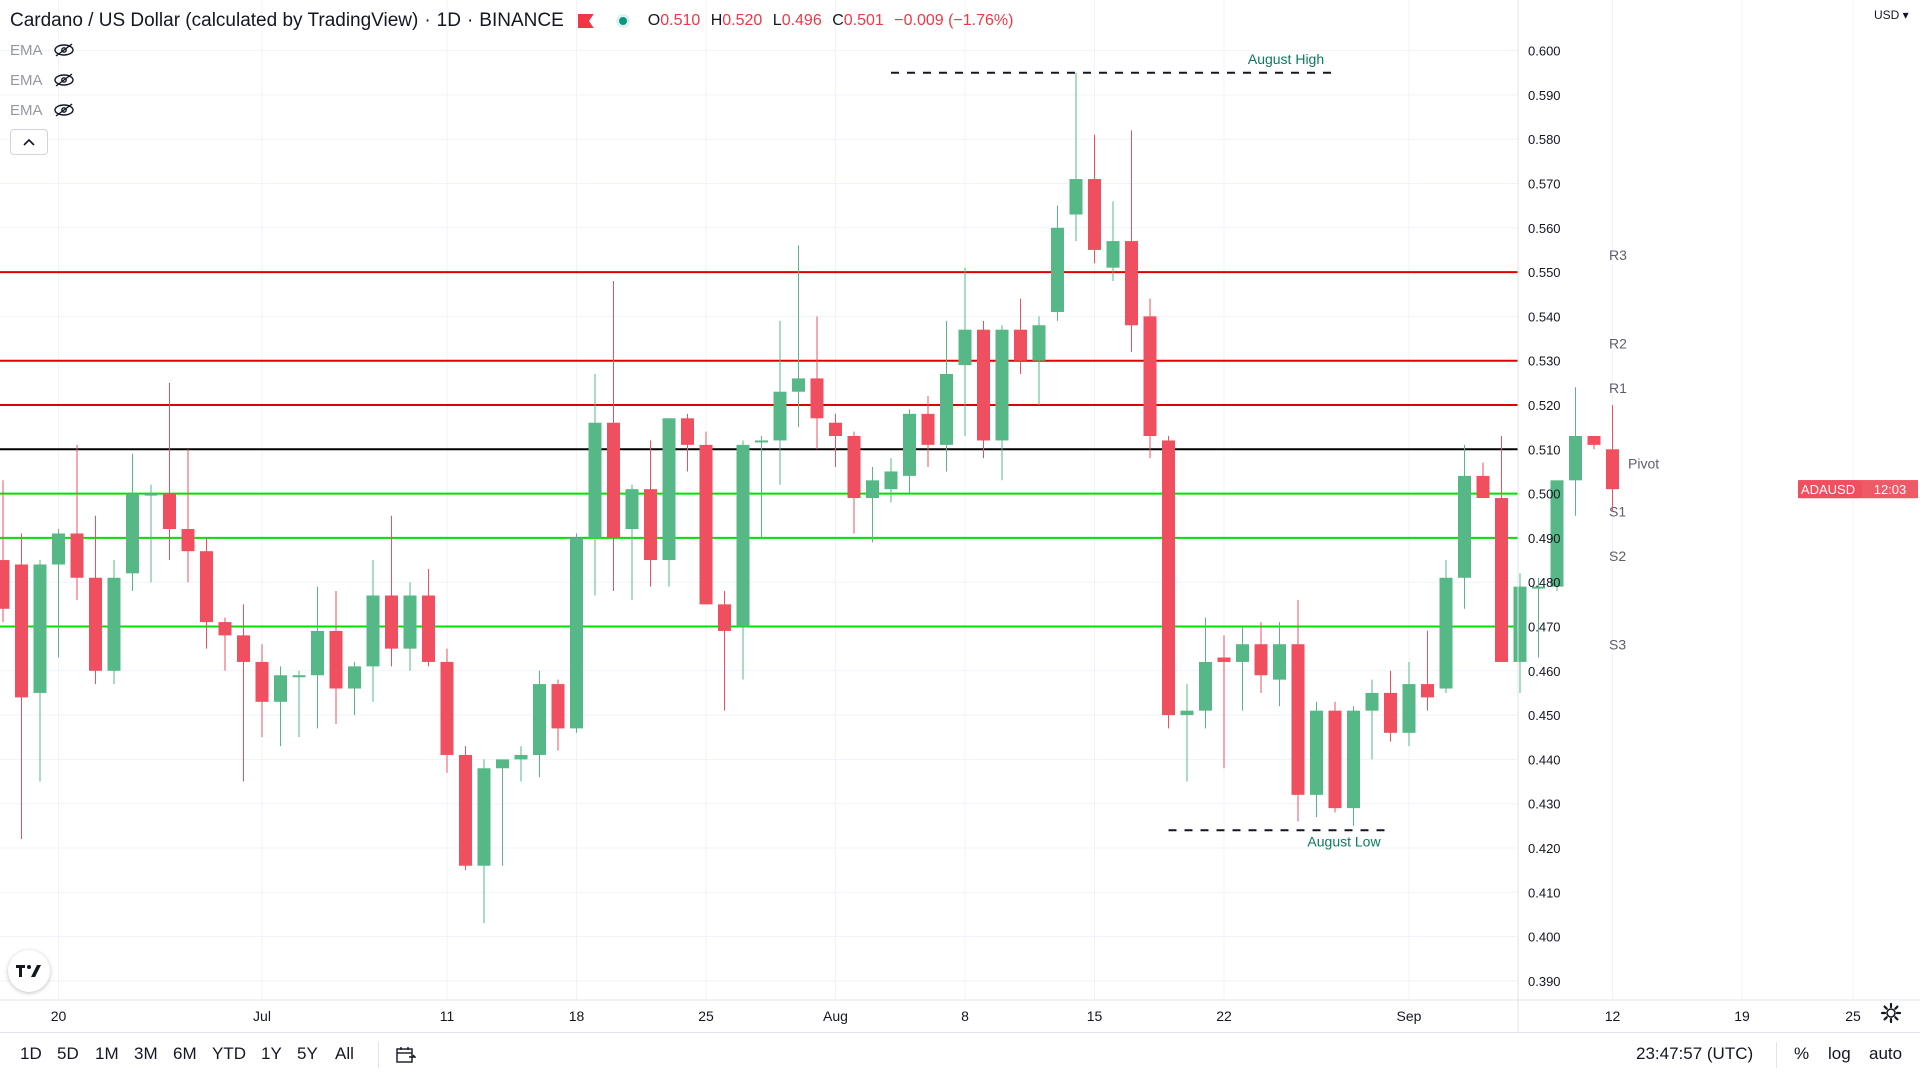  What do you see at coordinates (1829, 489) in the screenshot?
I see `symbol-box` at bounding box center [1829, 489].